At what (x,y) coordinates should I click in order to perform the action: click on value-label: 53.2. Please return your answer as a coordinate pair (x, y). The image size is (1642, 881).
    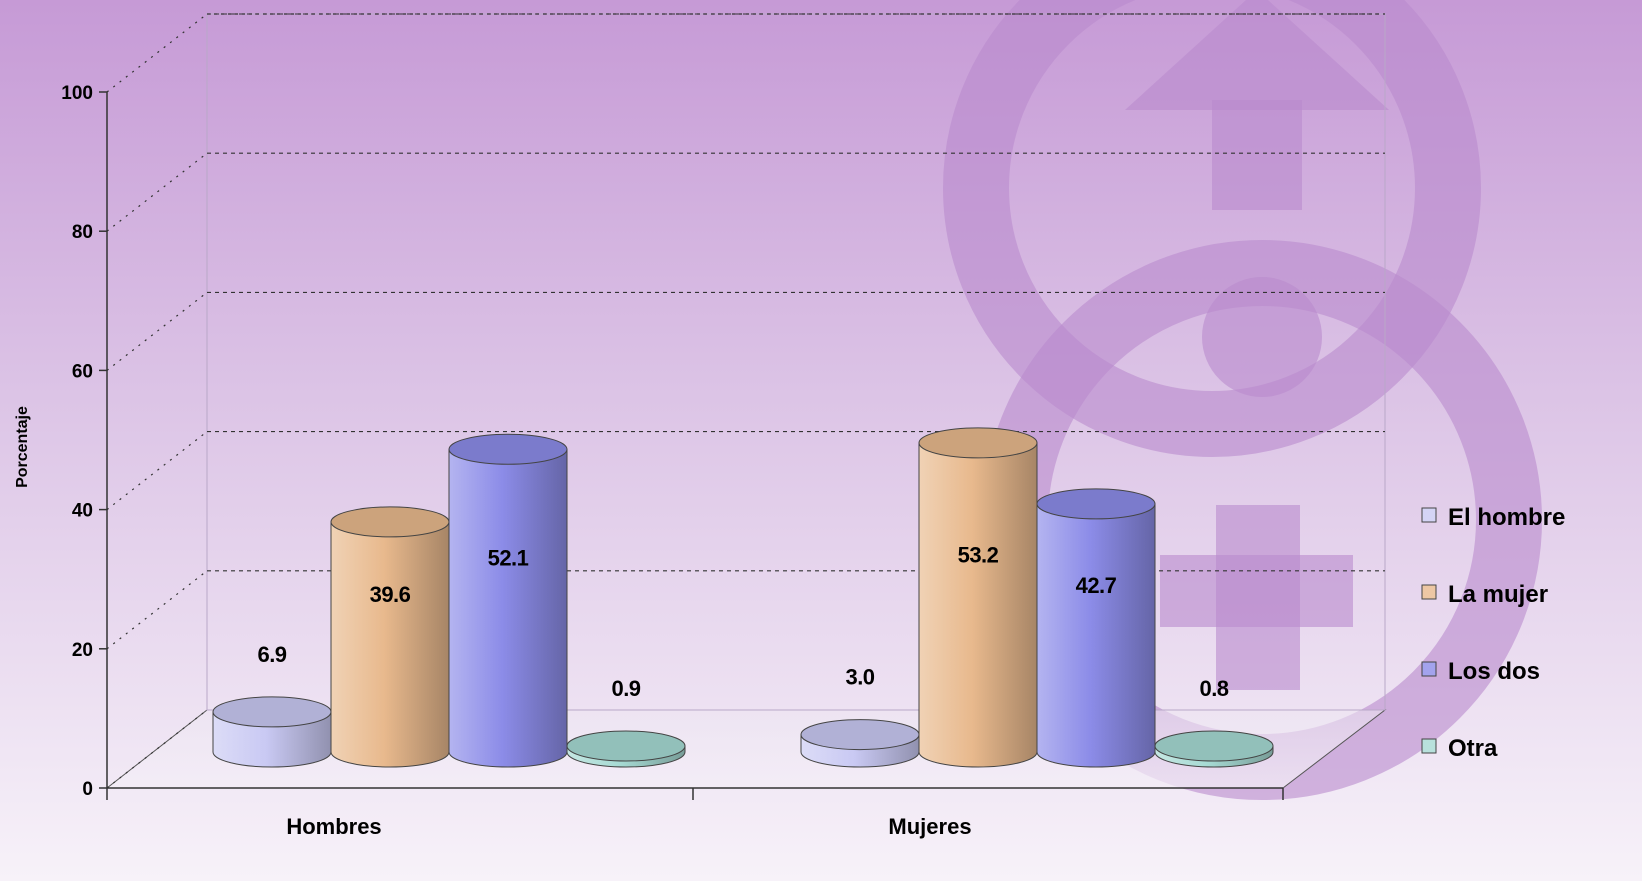
    Looking at the image, I should click on (978, 554).